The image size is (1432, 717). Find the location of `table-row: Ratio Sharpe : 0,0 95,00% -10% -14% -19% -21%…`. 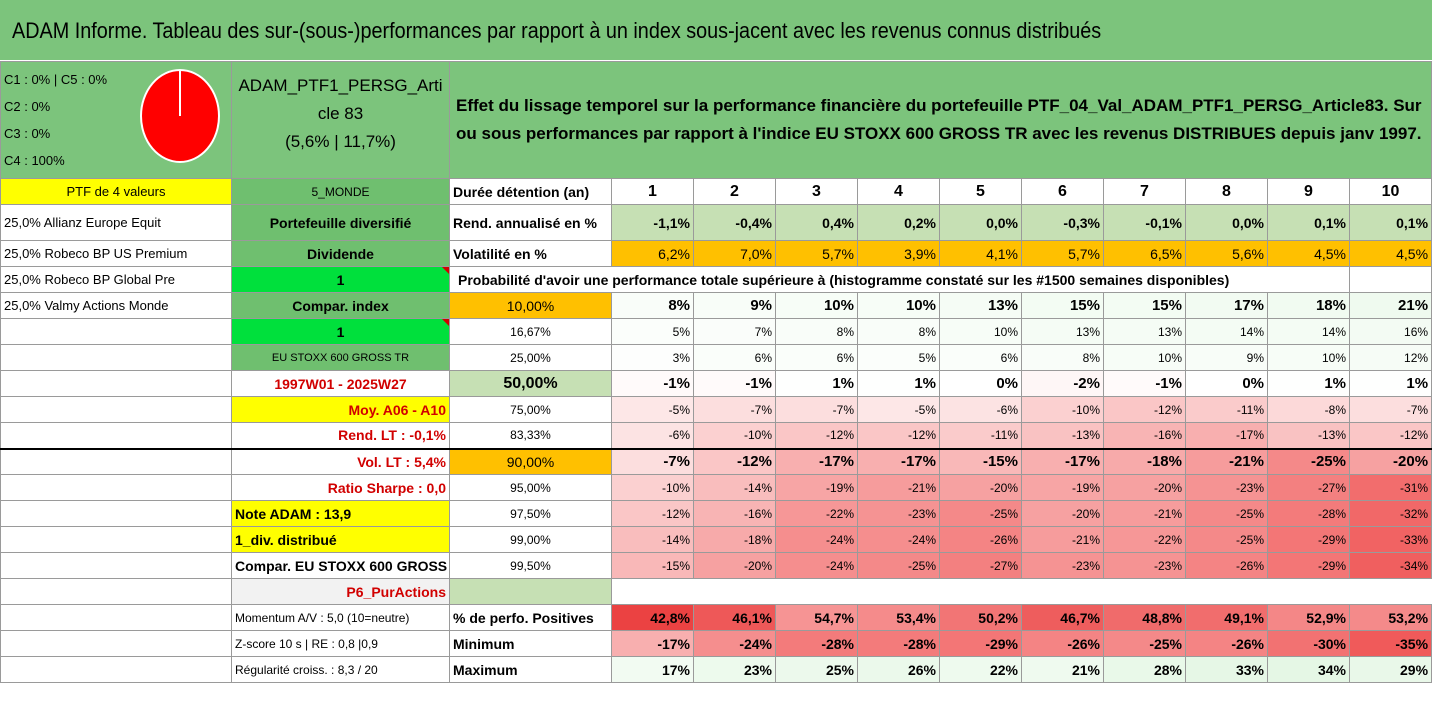

table-row: Ratio Sharpe : 0,0 95,00% -10% -14% -19% -21%… is located at coordinates (716, 487).